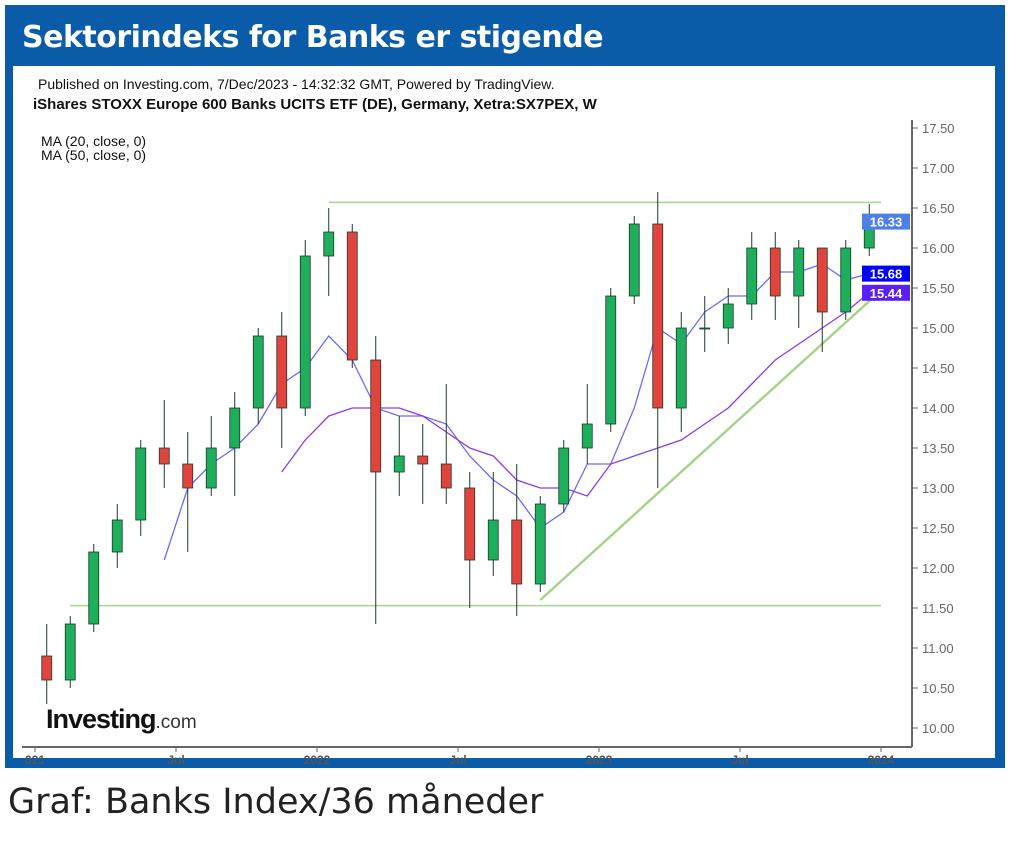 Image resolution: width=1017 pixels, height=852 pixels. What do you see at coordinates (121, 719) in the screenshot?
I see `investing-logo: Investing.com` at bounding box center [121, 719].